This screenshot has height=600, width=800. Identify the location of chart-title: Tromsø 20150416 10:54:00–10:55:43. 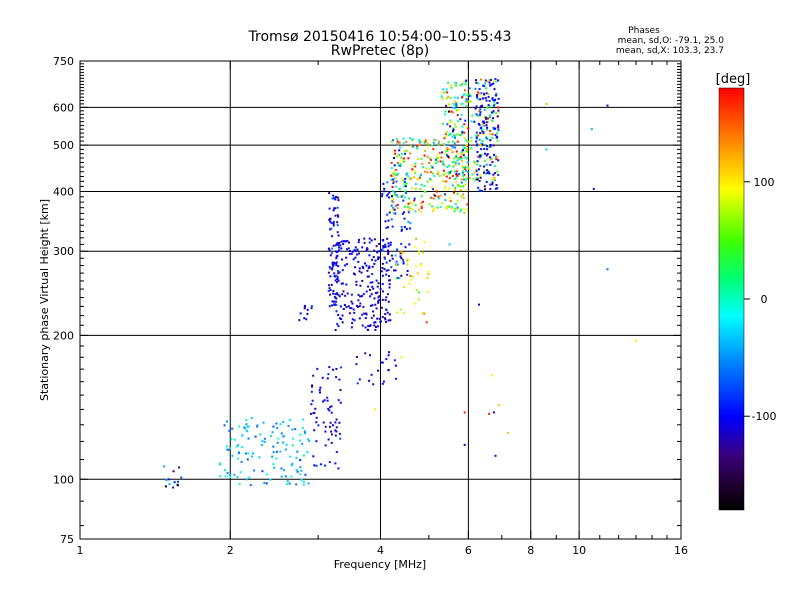
(380, 37).